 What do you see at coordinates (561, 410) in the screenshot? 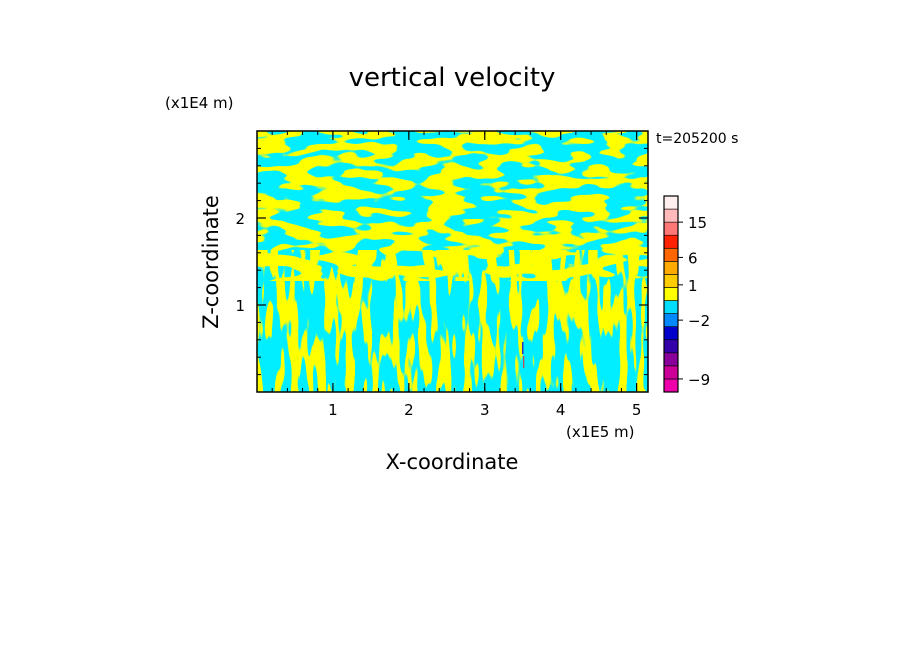
I see `x-tick-label: 4` at bounding box center [561, 410].